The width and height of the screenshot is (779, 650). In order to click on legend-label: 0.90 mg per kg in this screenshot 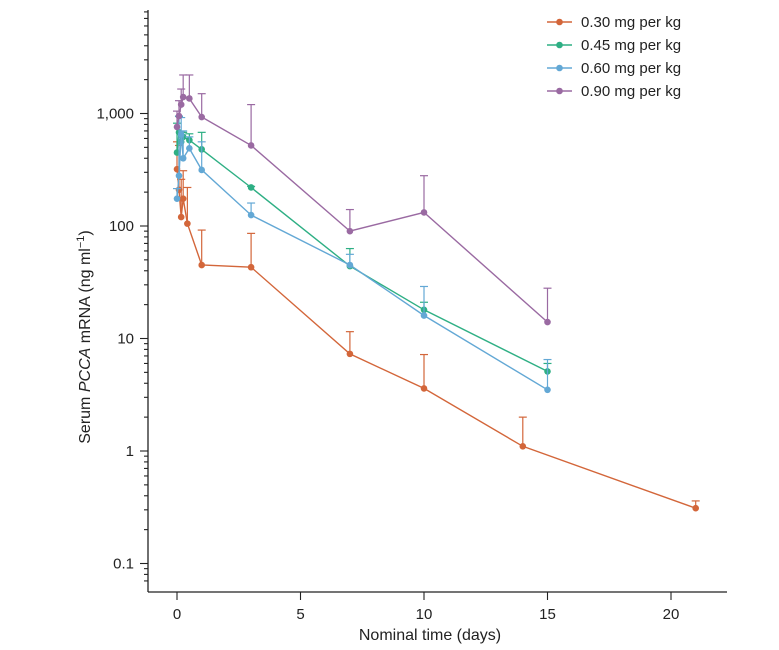, I will do `click(631, 91)`.